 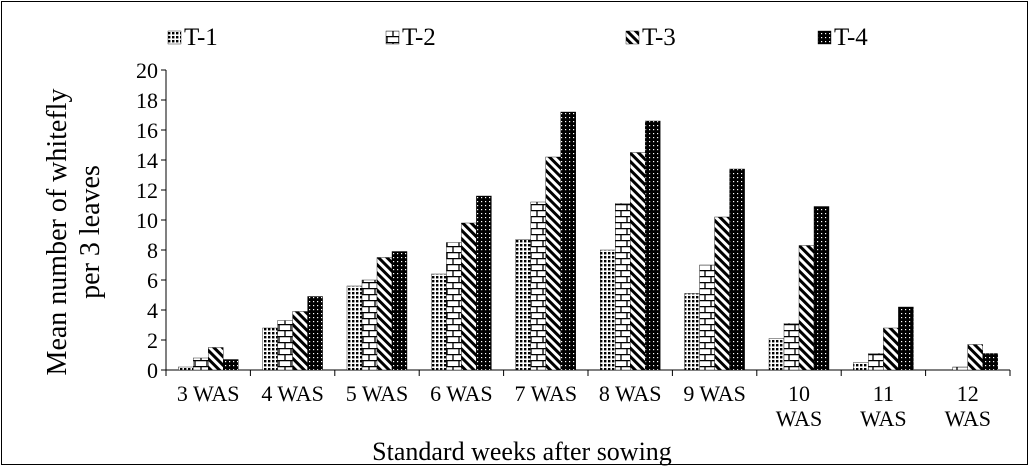 I want to click on y-tick-label: 20, so click(x=147, y=70).